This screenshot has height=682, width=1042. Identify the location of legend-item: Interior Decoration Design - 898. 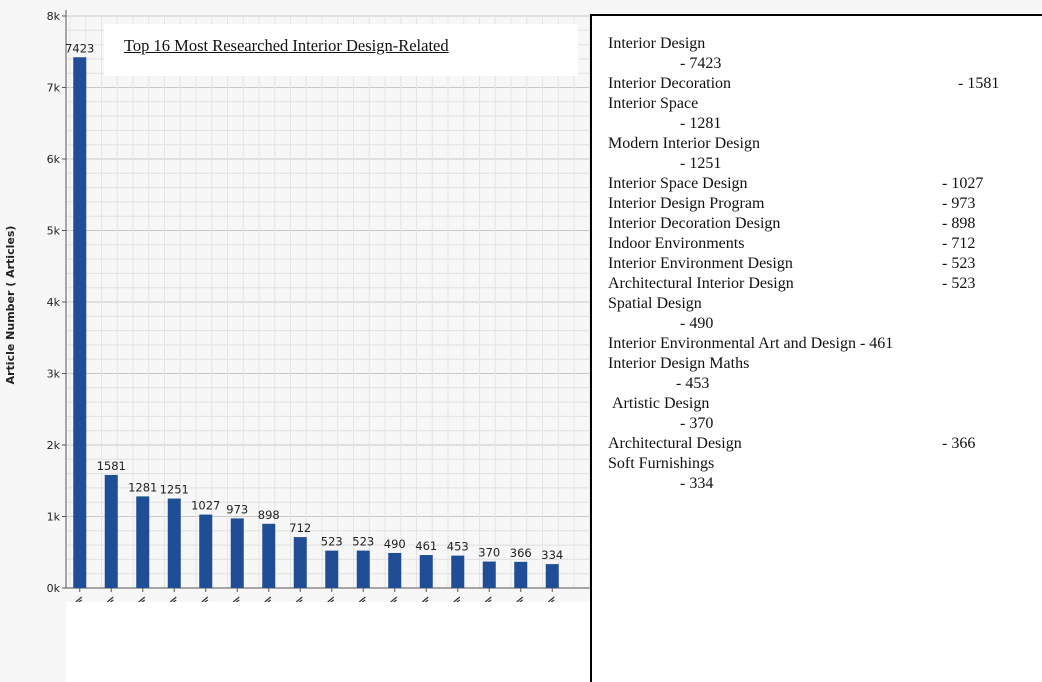
(813, 224).